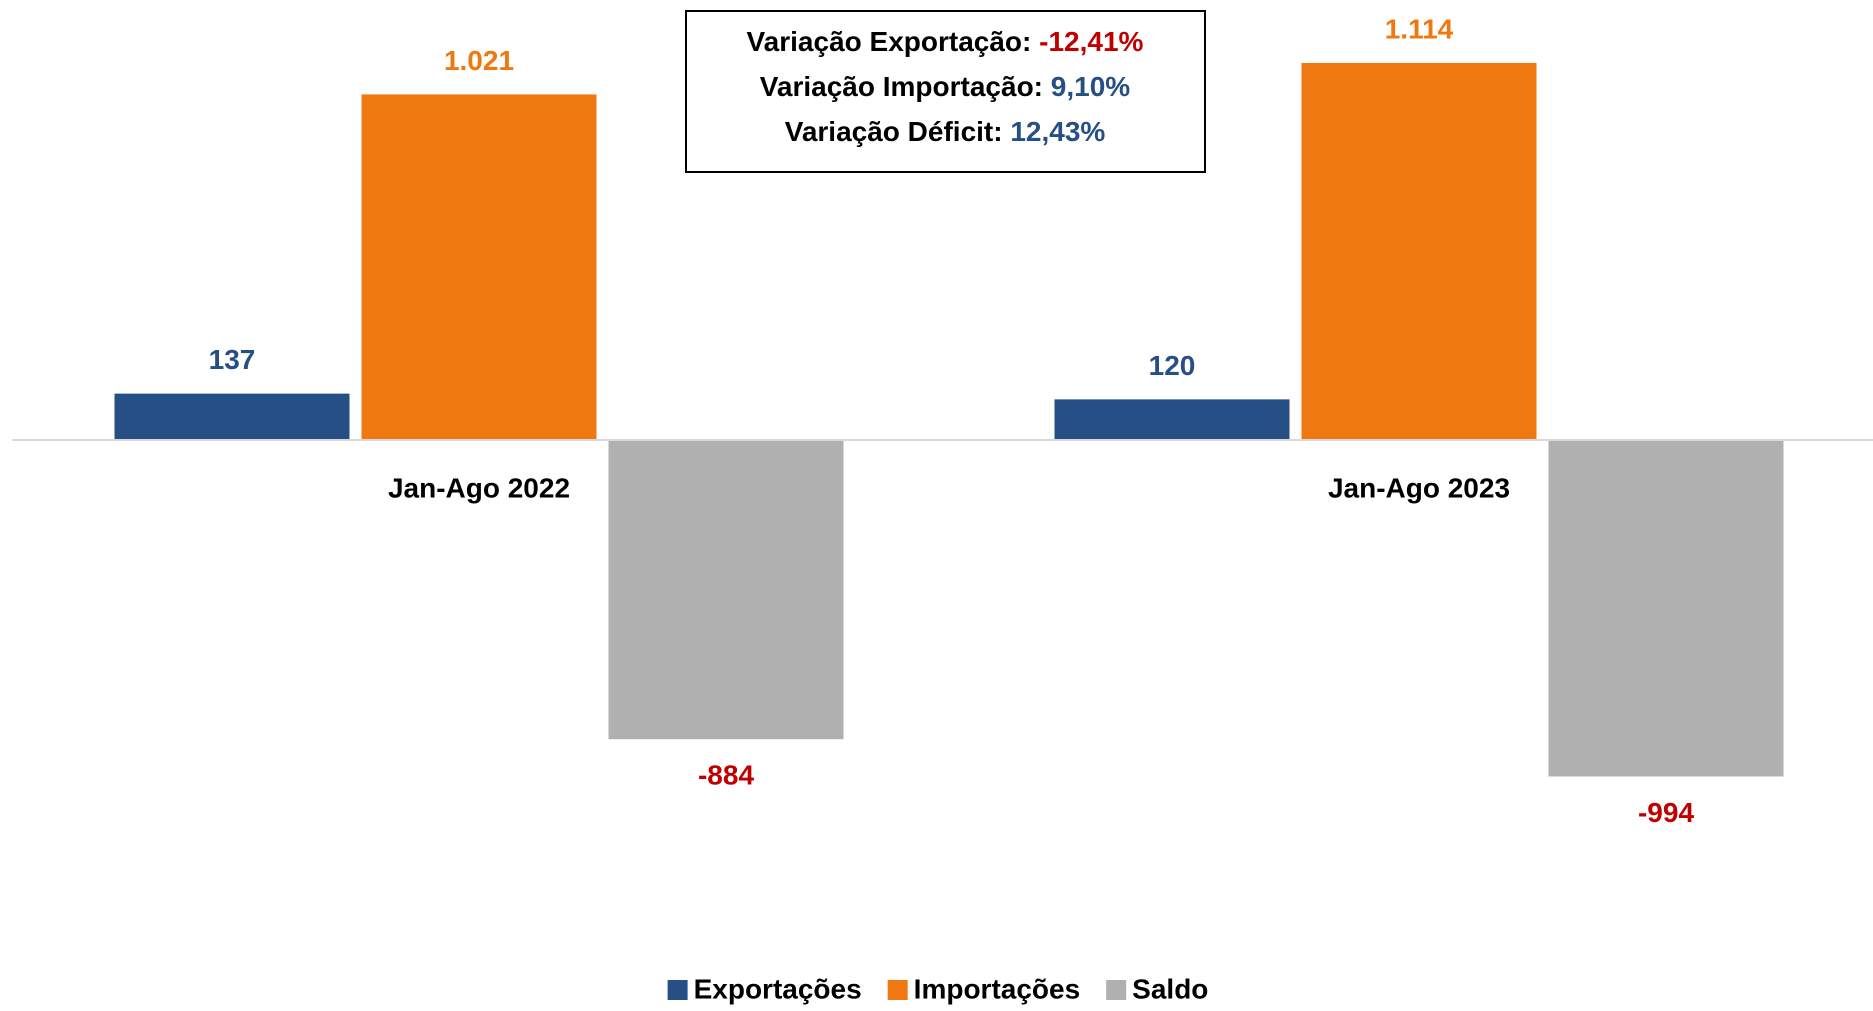 The image size is (1873, 1011). What do you see at coordinates (479, 487) in the screenshot?
I see `x-tick-label: Jan-Ago 2022` at bounding box center [479, 487].